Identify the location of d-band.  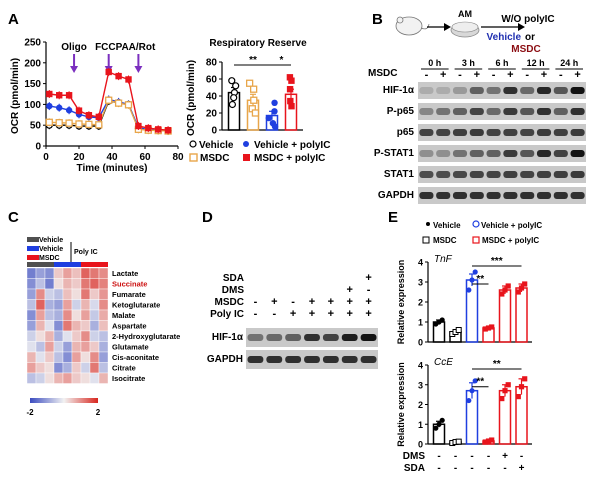
(312, 359).